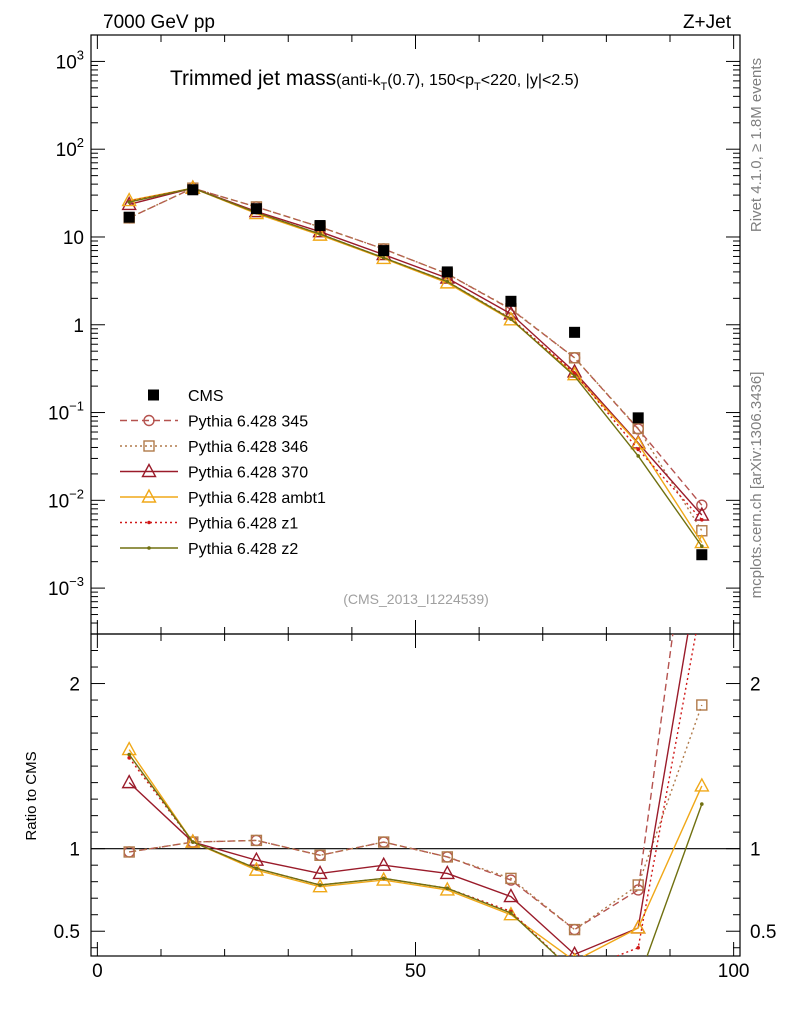  What do you see at coordinates (66, 499) in the screenshot?
I see `y-tick-label-main: 10⁻²` at bounding box center [66, 499].